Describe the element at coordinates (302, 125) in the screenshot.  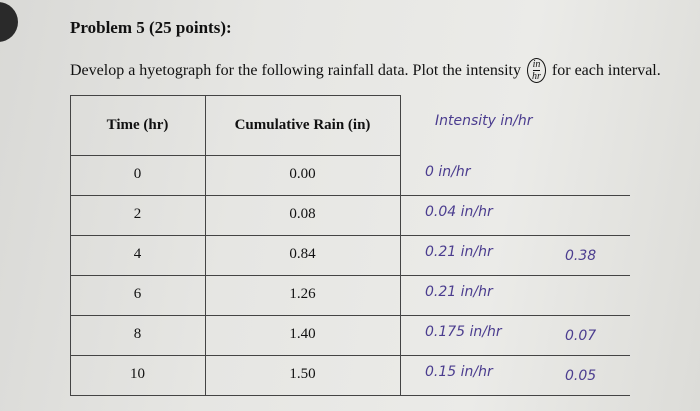
I see `column-header: Cumulative Rain (in)` at that location.